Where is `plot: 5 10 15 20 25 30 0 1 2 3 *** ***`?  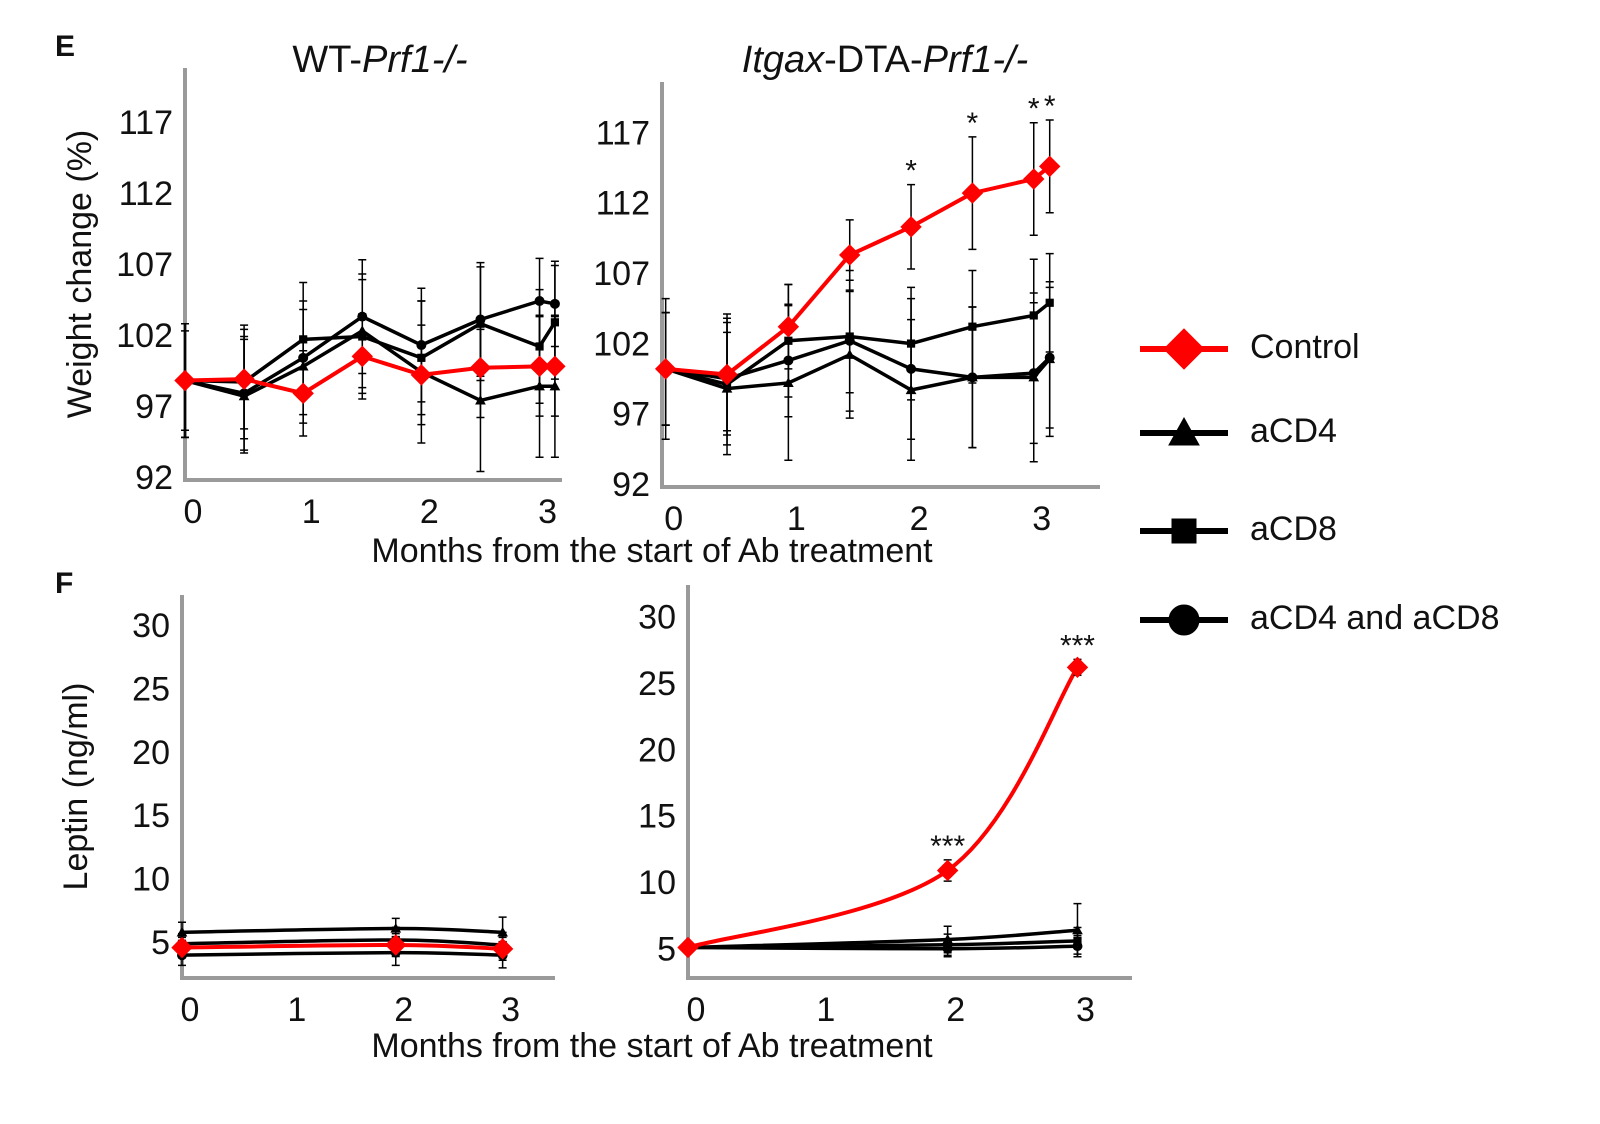 plot: 5 10 15 20 25 30 0 1 2 3 *** *** is located at coordinates (885, 807).